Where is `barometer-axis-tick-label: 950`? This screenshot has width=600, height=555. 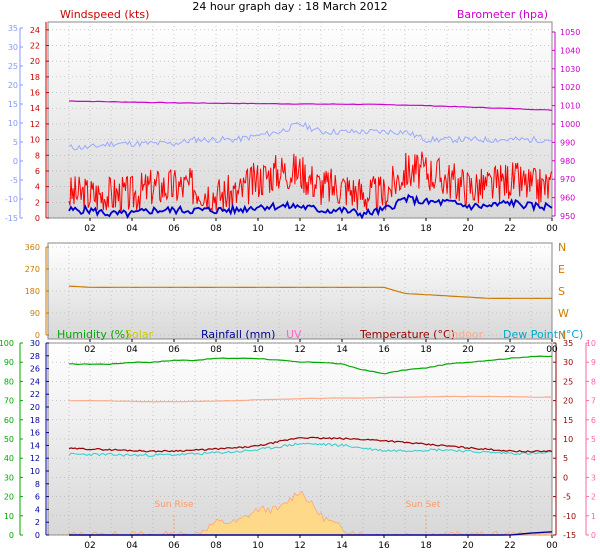
barometer-axis-tick-label: 950 is located at coordinates (567, 216).